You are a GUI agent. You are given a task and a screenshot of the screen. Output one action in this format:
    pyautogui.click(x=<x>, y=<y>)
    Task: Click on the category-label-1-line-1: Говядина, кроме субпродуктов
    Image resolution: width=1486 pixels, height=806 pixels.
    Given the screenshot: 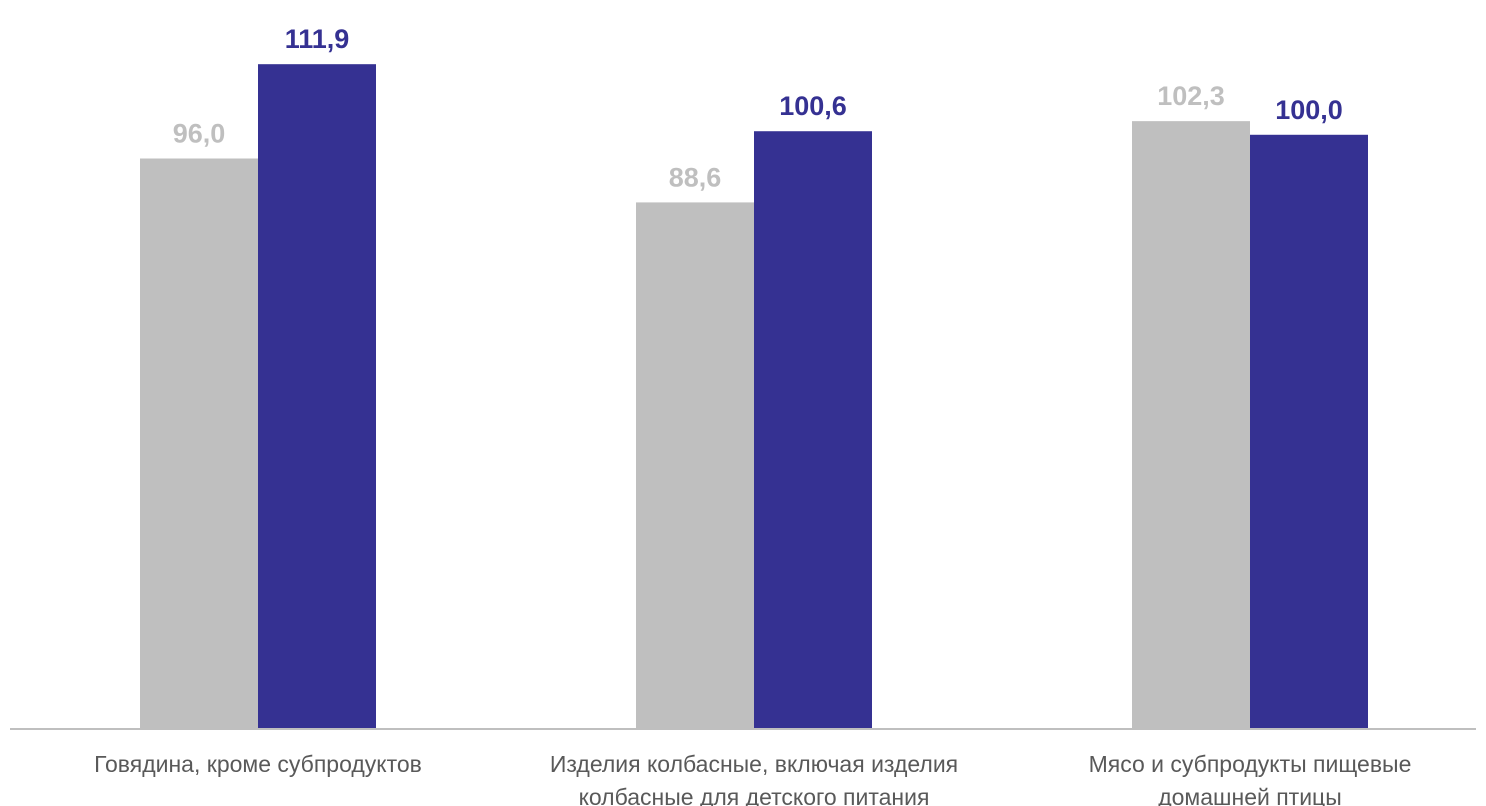 What is the action you would take?
    pyautogui.click(x=258, y=764)
    